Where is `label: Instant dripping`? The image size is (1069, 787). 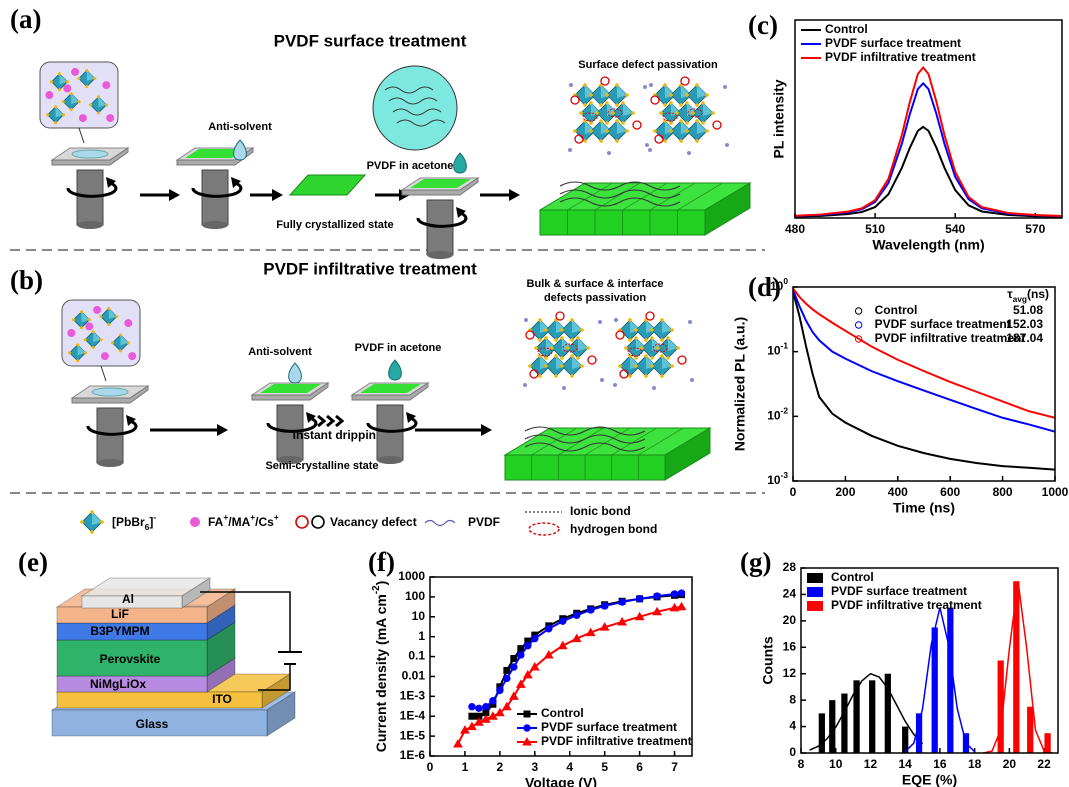
label: Instant dripping is located at coordinates (338, 435).